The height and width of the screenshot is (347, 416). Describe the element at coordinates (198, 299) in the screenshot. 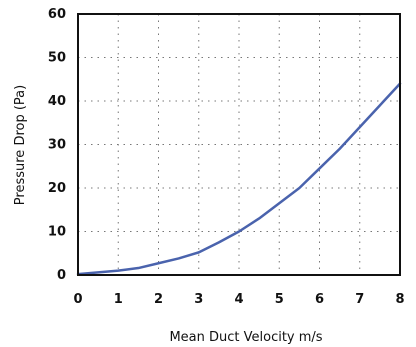

I see `x-tick-label: 3` at that location.